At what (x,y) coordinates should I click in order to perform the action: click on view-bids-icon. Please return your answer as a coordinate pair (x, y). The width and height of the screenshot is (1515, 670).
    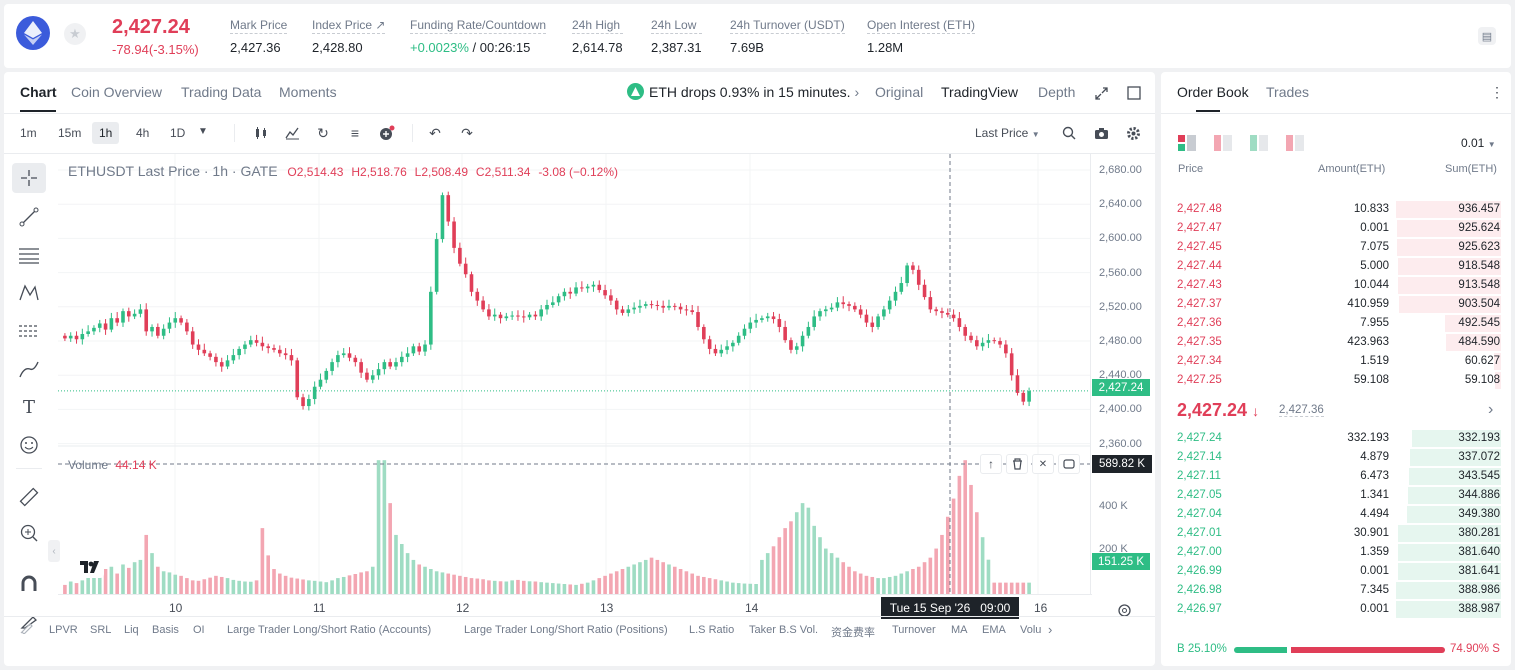
    Looking at the image, I should click on (1259, 144).